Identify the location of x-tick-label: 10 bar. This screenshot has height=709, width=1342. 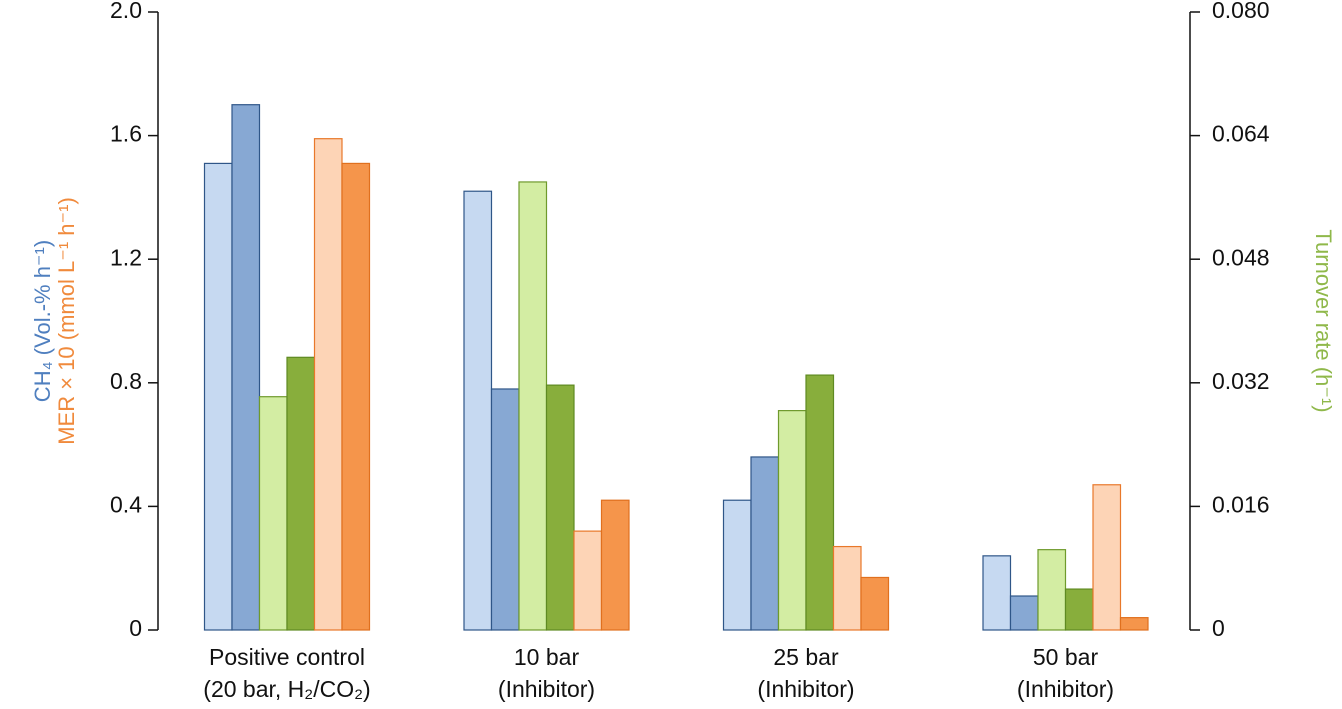
(547, 657).